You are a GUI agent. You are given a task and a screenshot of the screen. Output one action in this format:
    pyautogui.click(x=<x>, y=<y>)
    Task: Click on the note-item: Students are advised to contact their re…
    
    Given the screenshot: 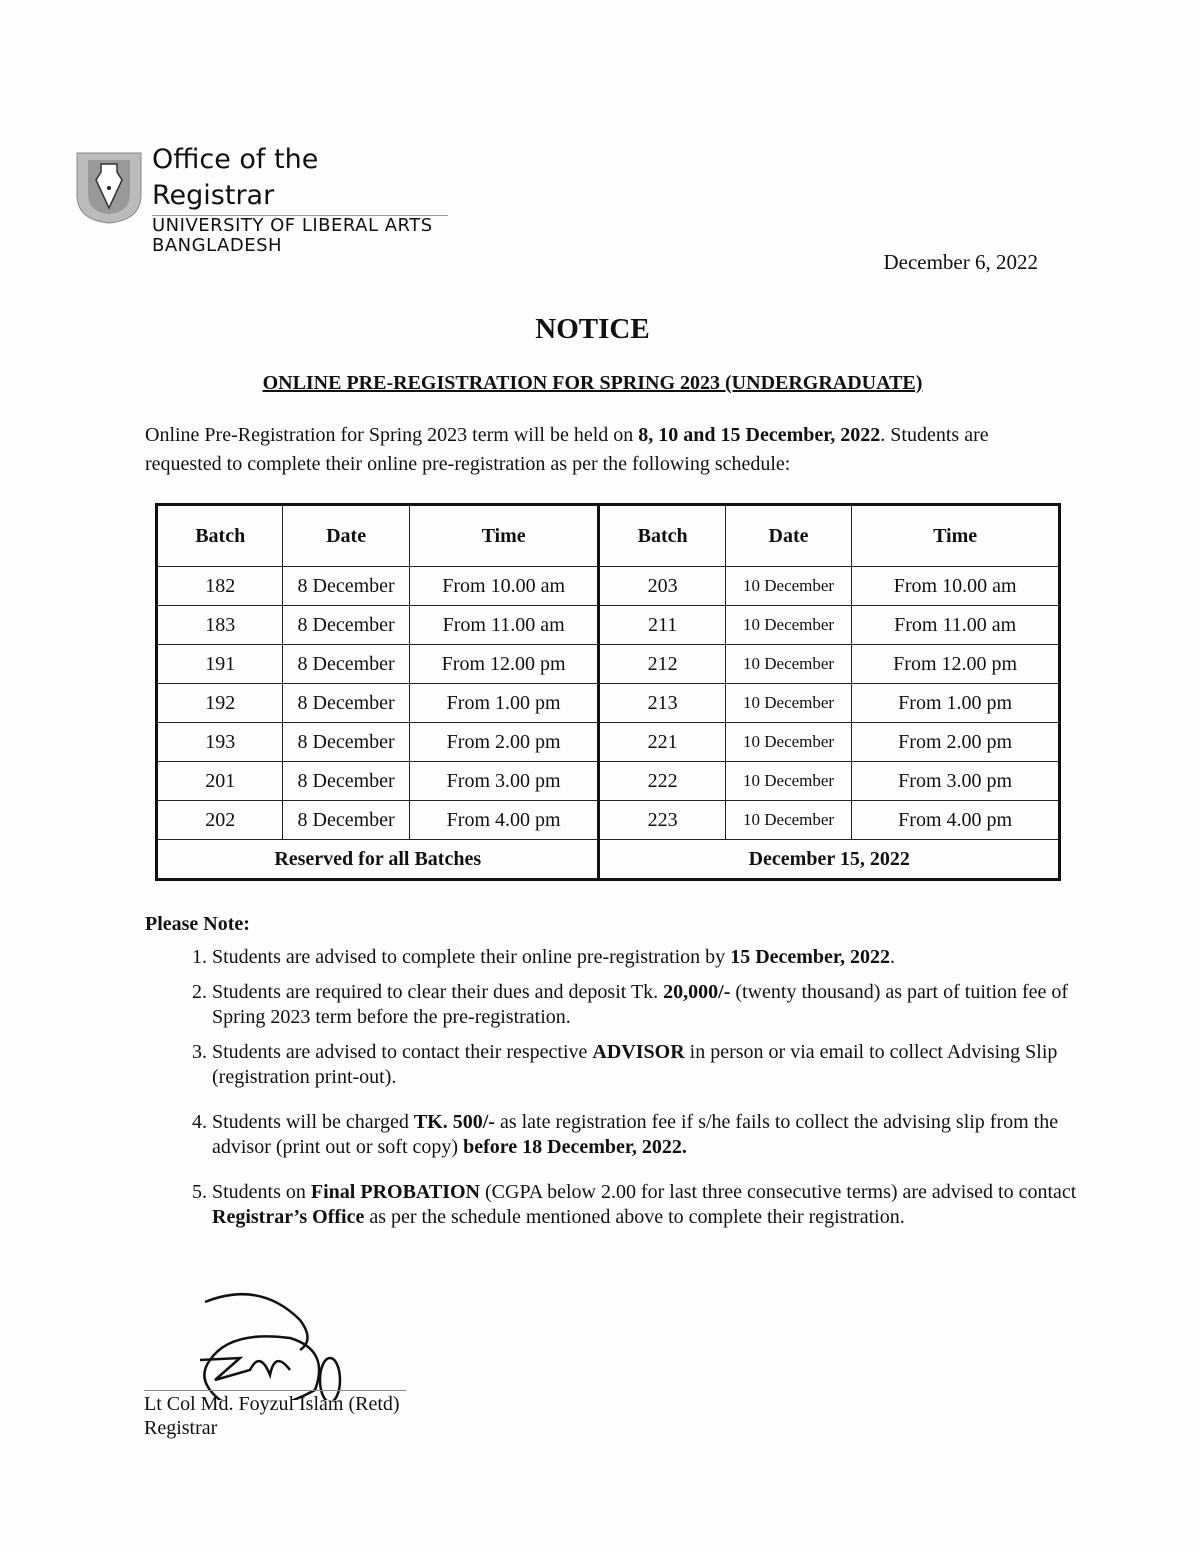 What is the action you would take?
    pyautogui.click(x=662, y=1065)
    